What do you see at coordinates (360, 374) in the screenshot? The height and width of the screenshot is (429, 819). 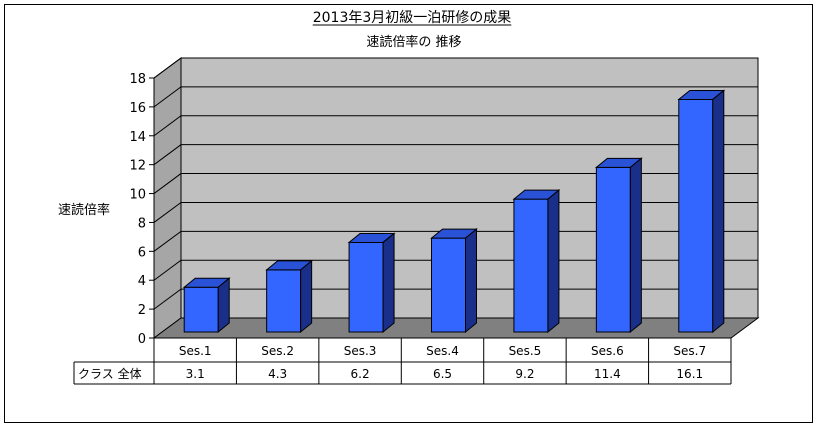 I see `data-label: 6.2` at bounding box center [360, 374].